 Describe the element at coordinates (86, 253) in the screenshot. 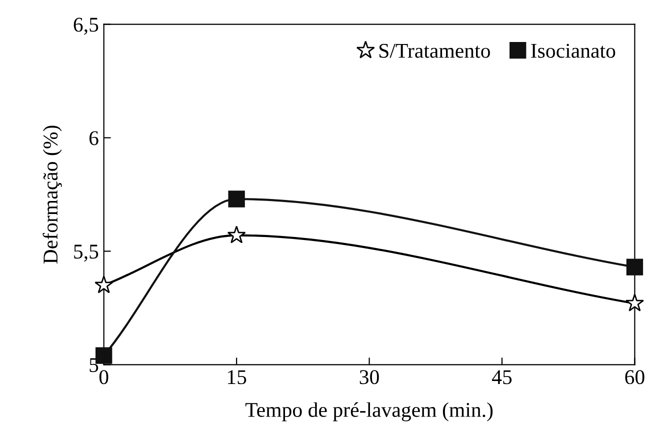

I see `y-tick-label: 5,5` at that location.